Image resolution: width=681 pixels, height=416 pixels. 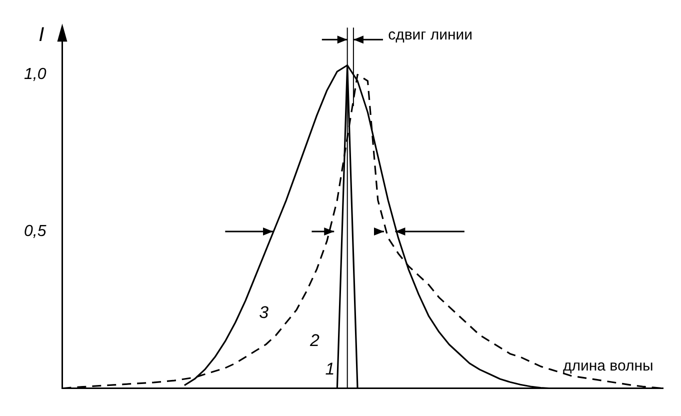 I want to click on y-tick-label: 1,0, so click(x=35, y=75).